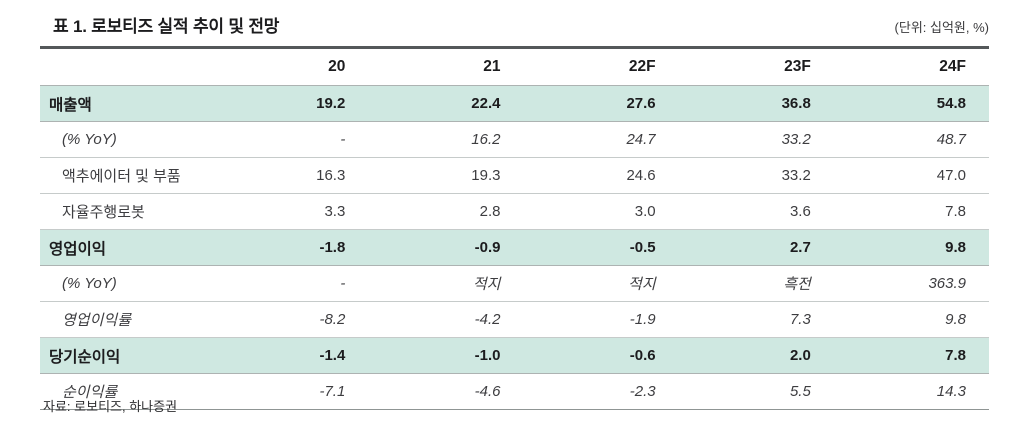 The image size is (1024, 427). Describe the element at coordinates (601, 319) in the screenshot. I see `value-cell: -1.9` at that location.